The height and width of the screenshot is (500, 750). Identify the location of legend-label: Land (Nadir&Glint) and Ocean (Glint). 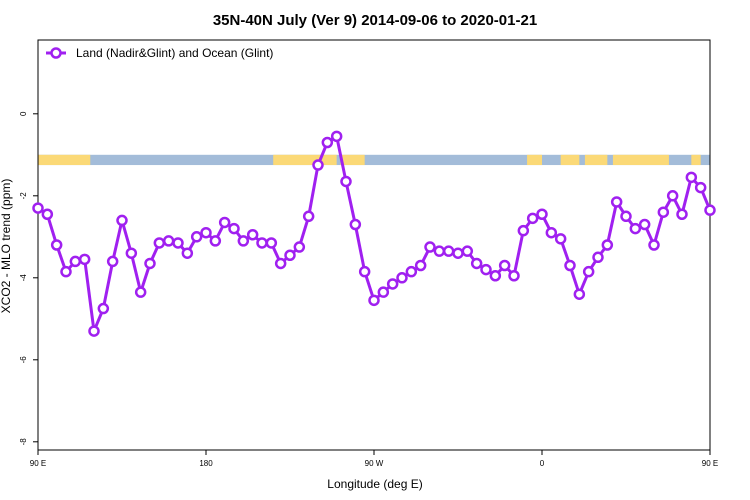
(174, 53).